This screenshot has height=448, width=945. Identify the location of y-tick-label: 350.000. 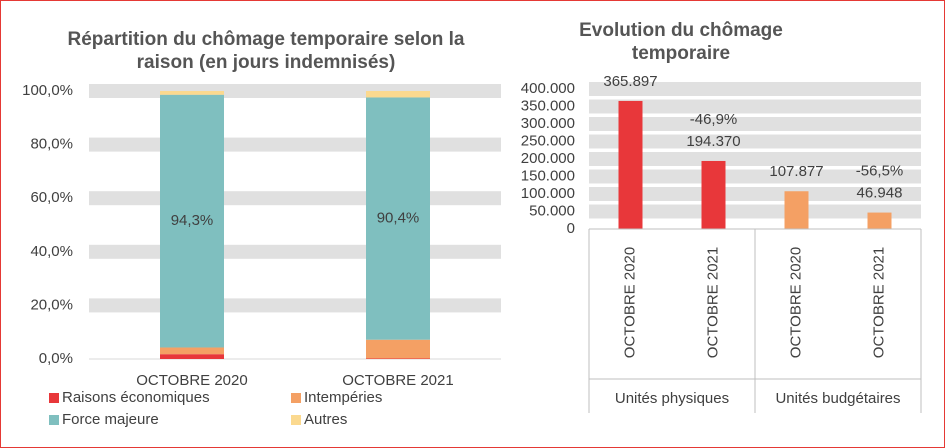
(548, 105).